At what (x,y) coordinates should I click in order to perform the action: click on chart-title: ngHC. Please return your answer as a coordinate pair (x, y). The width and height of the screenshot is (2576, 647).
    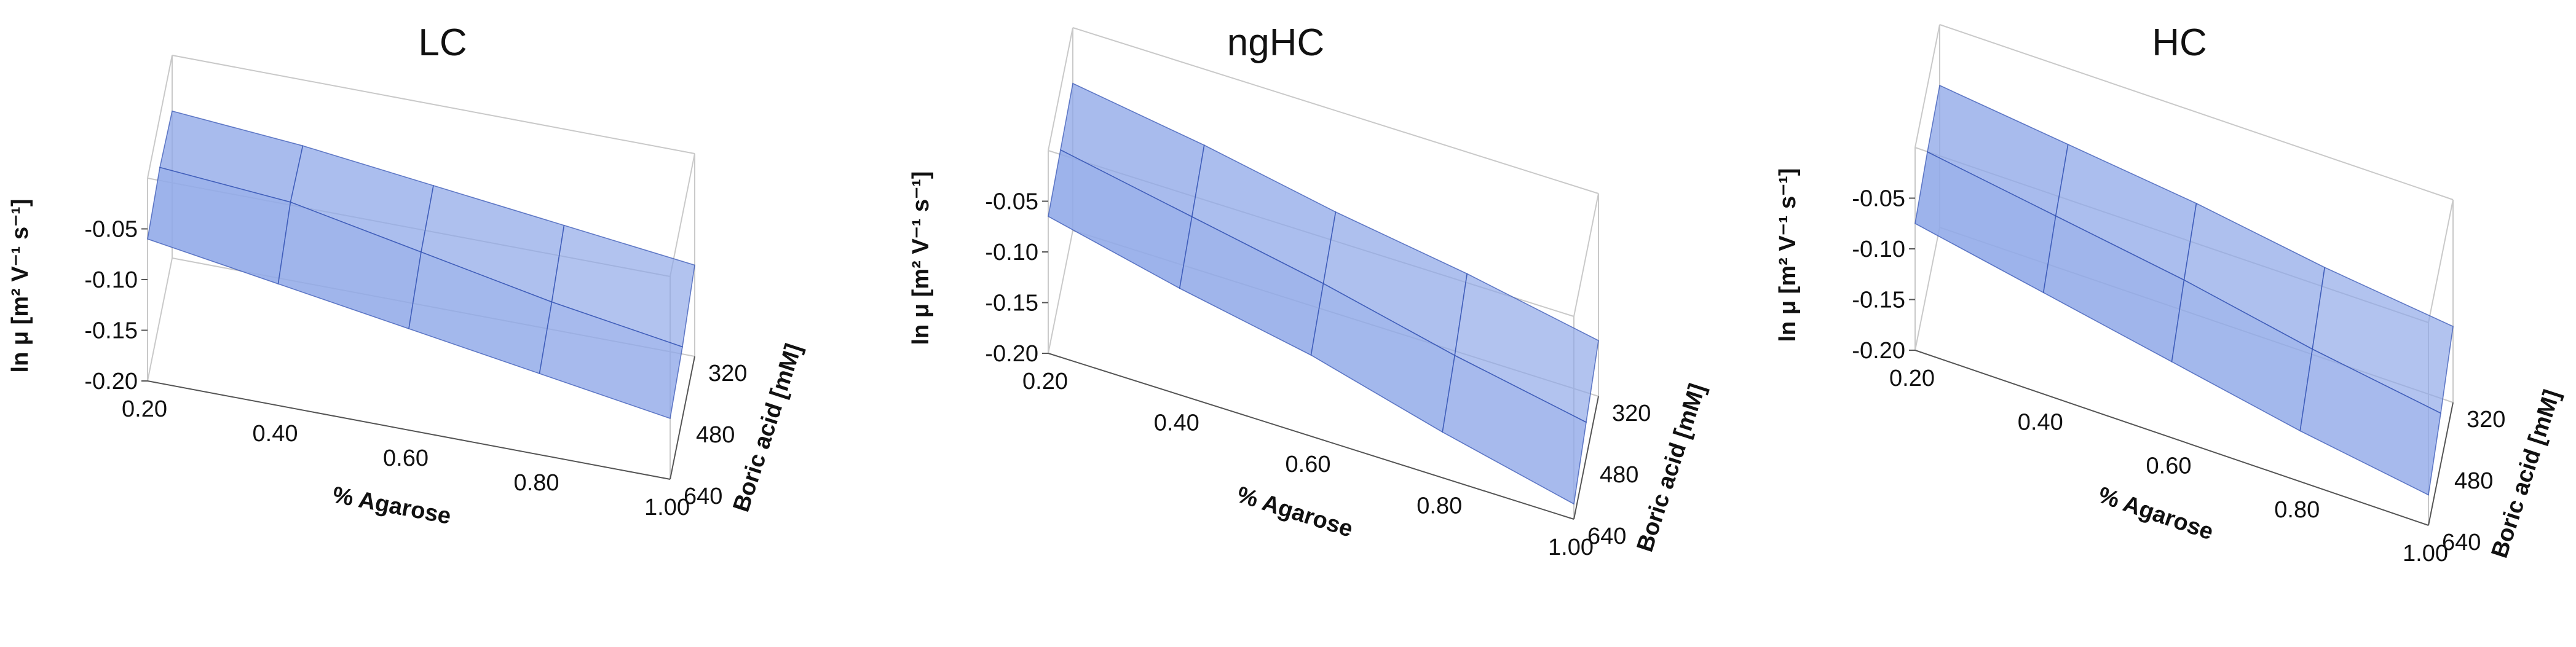
    Looking at the image, I should click on (1276, 43).